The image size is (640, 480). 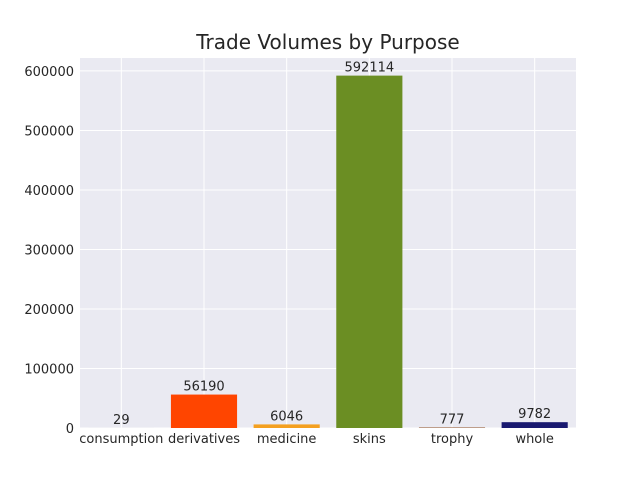 I want to click on y-tick-label: 200000, so click(x=49, y=310).